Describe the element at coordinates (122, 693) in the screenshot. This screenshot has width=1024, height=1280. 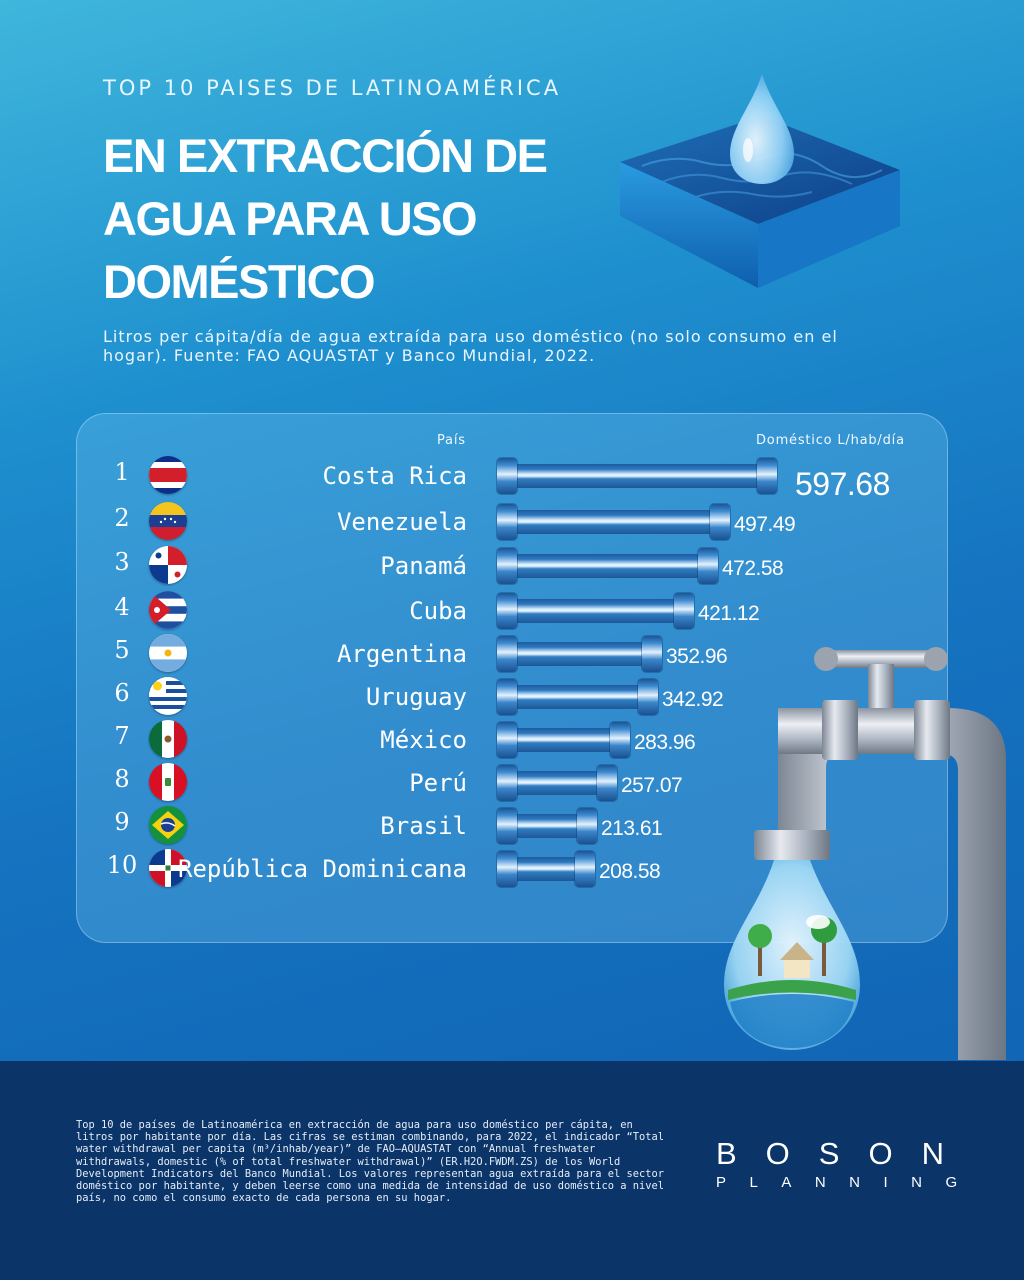
I see `rank-number: 6` at that location.